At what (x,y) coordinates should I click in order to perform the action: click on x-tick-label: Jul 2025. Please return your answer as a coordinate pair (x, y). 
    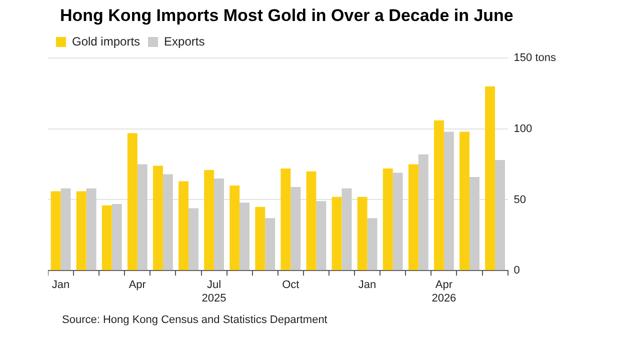
    Looking at the image, I should click on (214, 291).